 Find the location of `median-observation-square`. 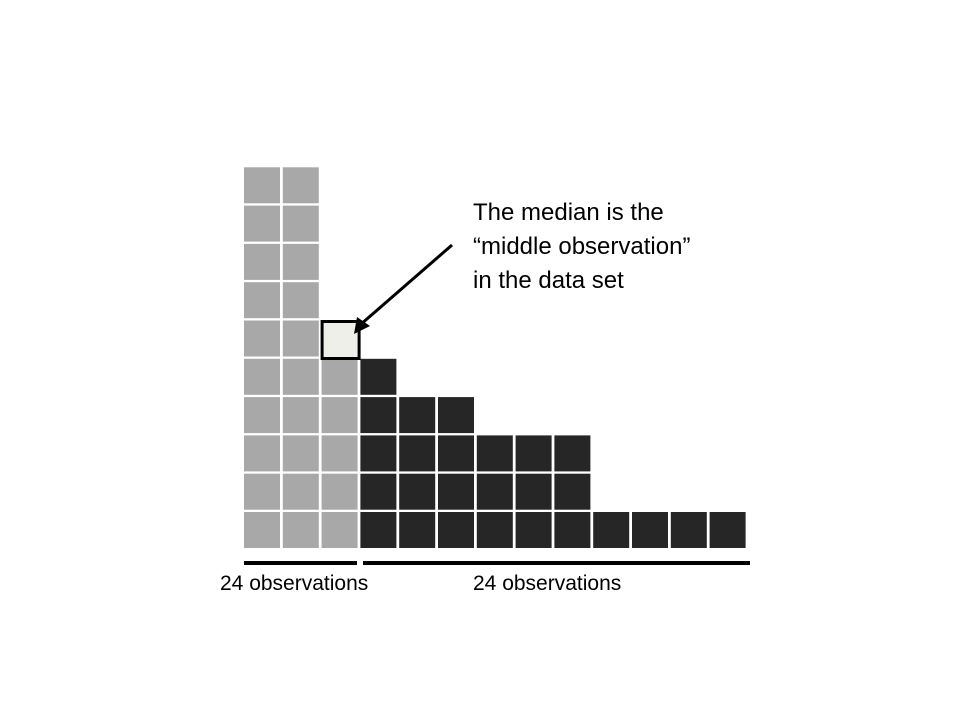

median-observation-square is located at coordinates (340, 340).